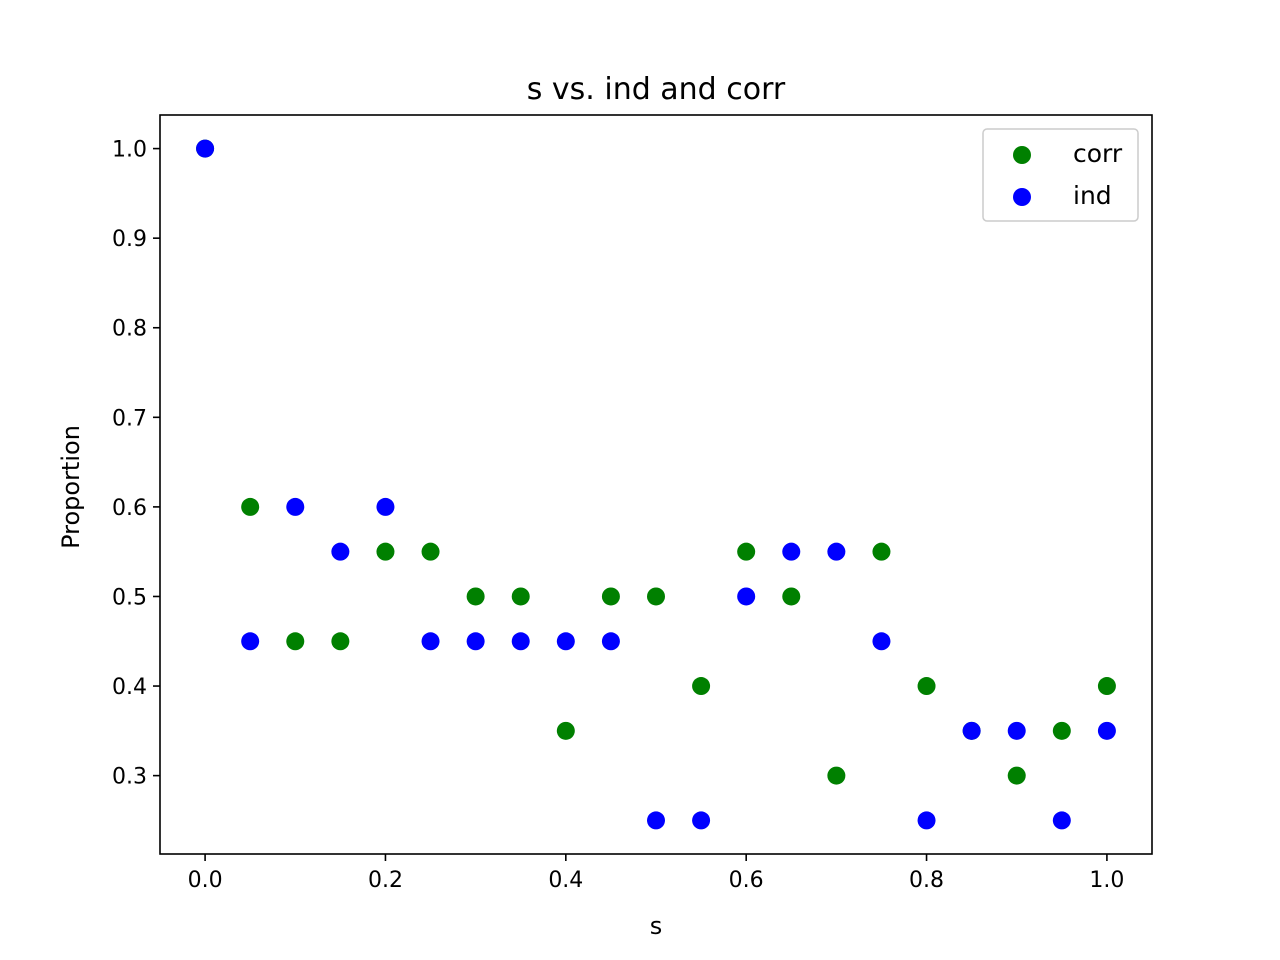  Describe the element at coordinates (385, 880) in the screenshot. I see `x-tick-label: 0.2` at that location.